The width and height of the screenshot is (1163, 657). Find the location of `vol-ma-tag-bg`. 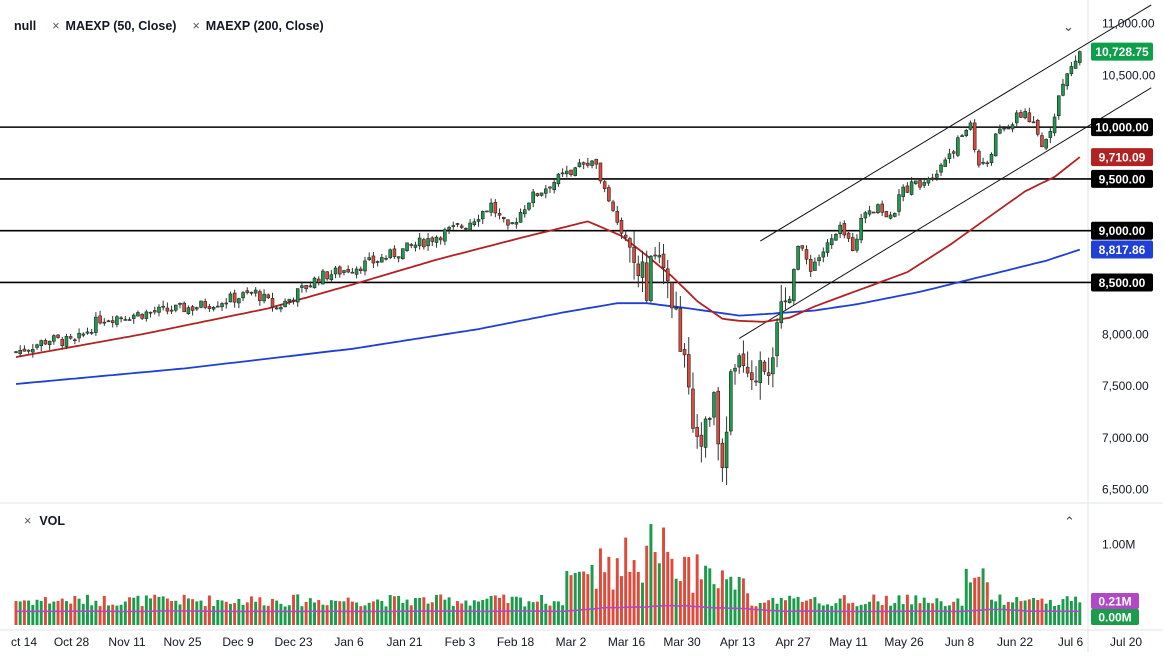

vol-ma-tag-bg is located at coordinates (1115, 601).